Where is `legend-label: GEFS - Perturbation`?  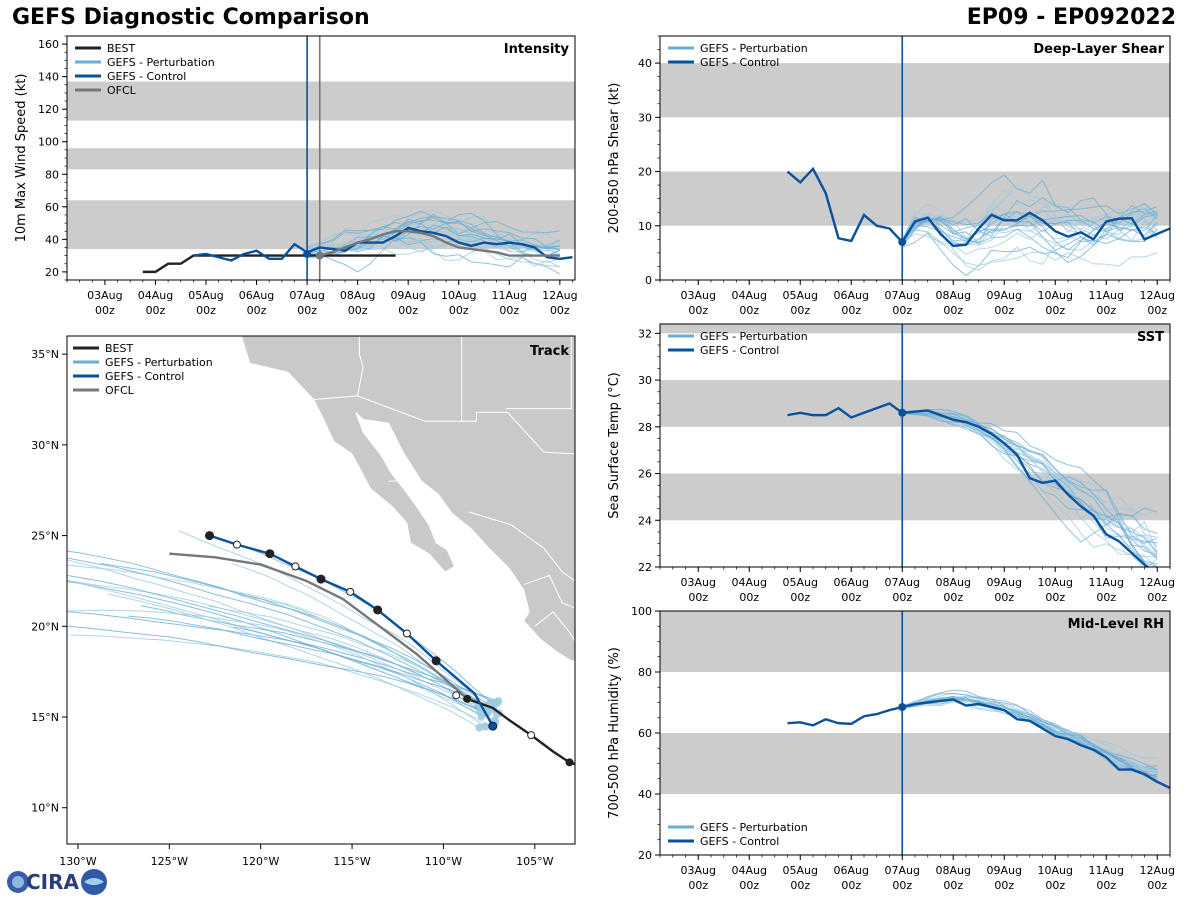 legend-label: GEFS - Perturbation is located at coordinates (754, 48).